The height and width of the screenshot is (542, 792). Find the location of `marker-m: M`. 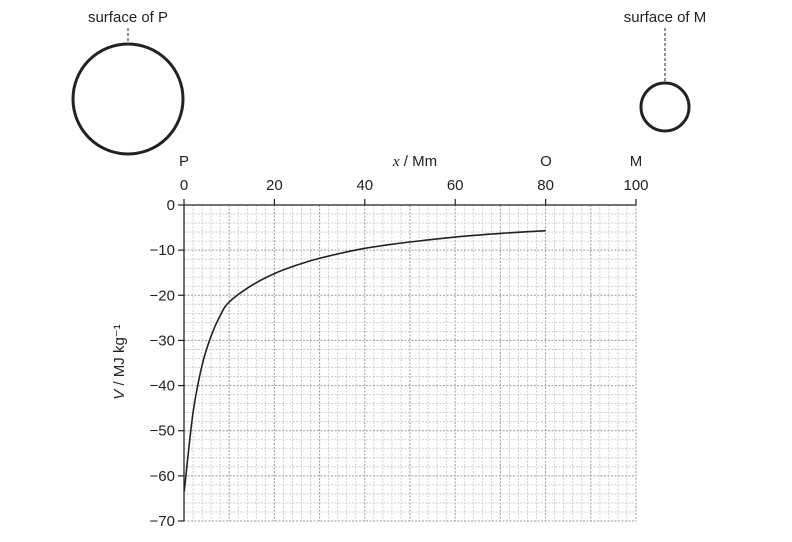

marker-m: M is located at coordinates (636, 161).